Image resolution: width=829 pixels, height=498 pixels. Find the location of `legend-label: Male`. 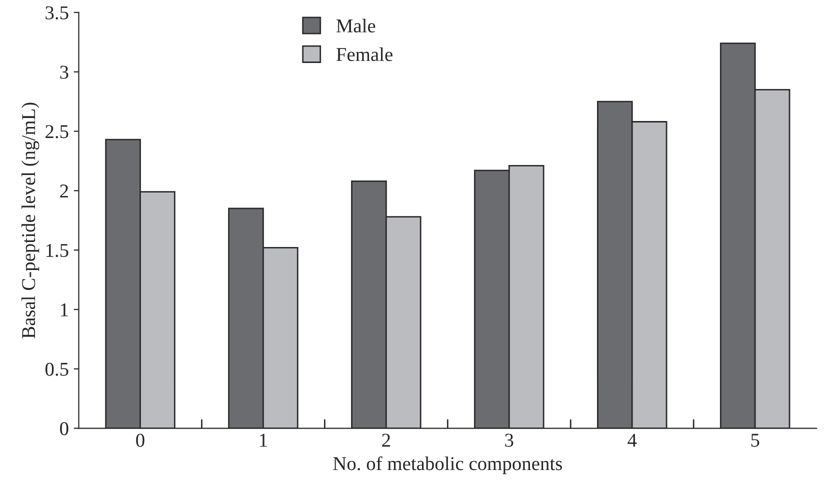

legend-label: Male is located at coordinates (356, 25).